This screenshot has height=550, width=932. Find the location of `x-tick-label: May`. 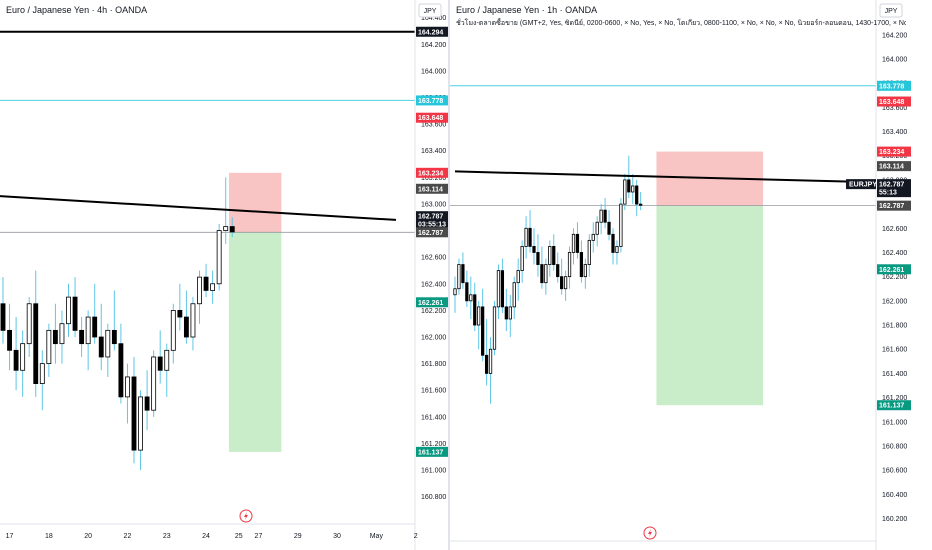

x-tick-label: May is located at coordinates (377, 536).